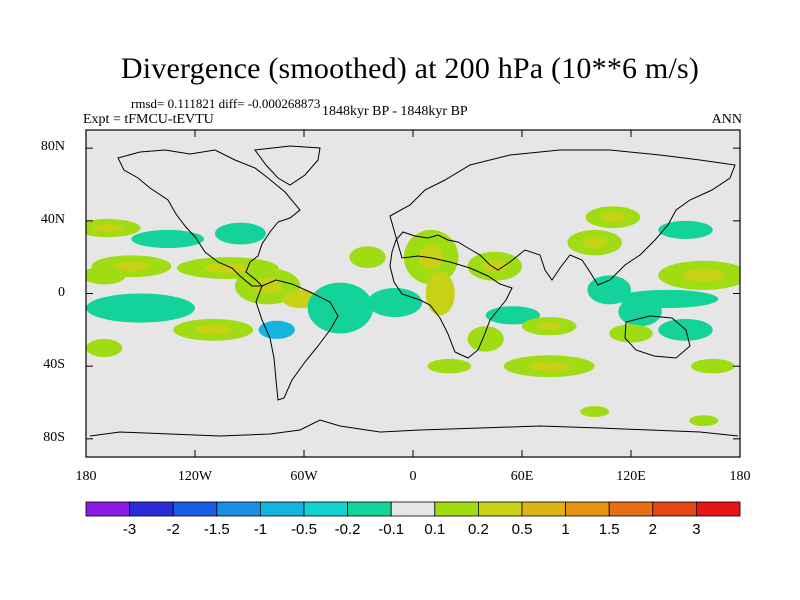 Image resolution: width=800 pixels, height=600 pixels. Describe the element at coordinates (304, 476) in the screenshot. I see `lon-label-2: 60W` at that location.